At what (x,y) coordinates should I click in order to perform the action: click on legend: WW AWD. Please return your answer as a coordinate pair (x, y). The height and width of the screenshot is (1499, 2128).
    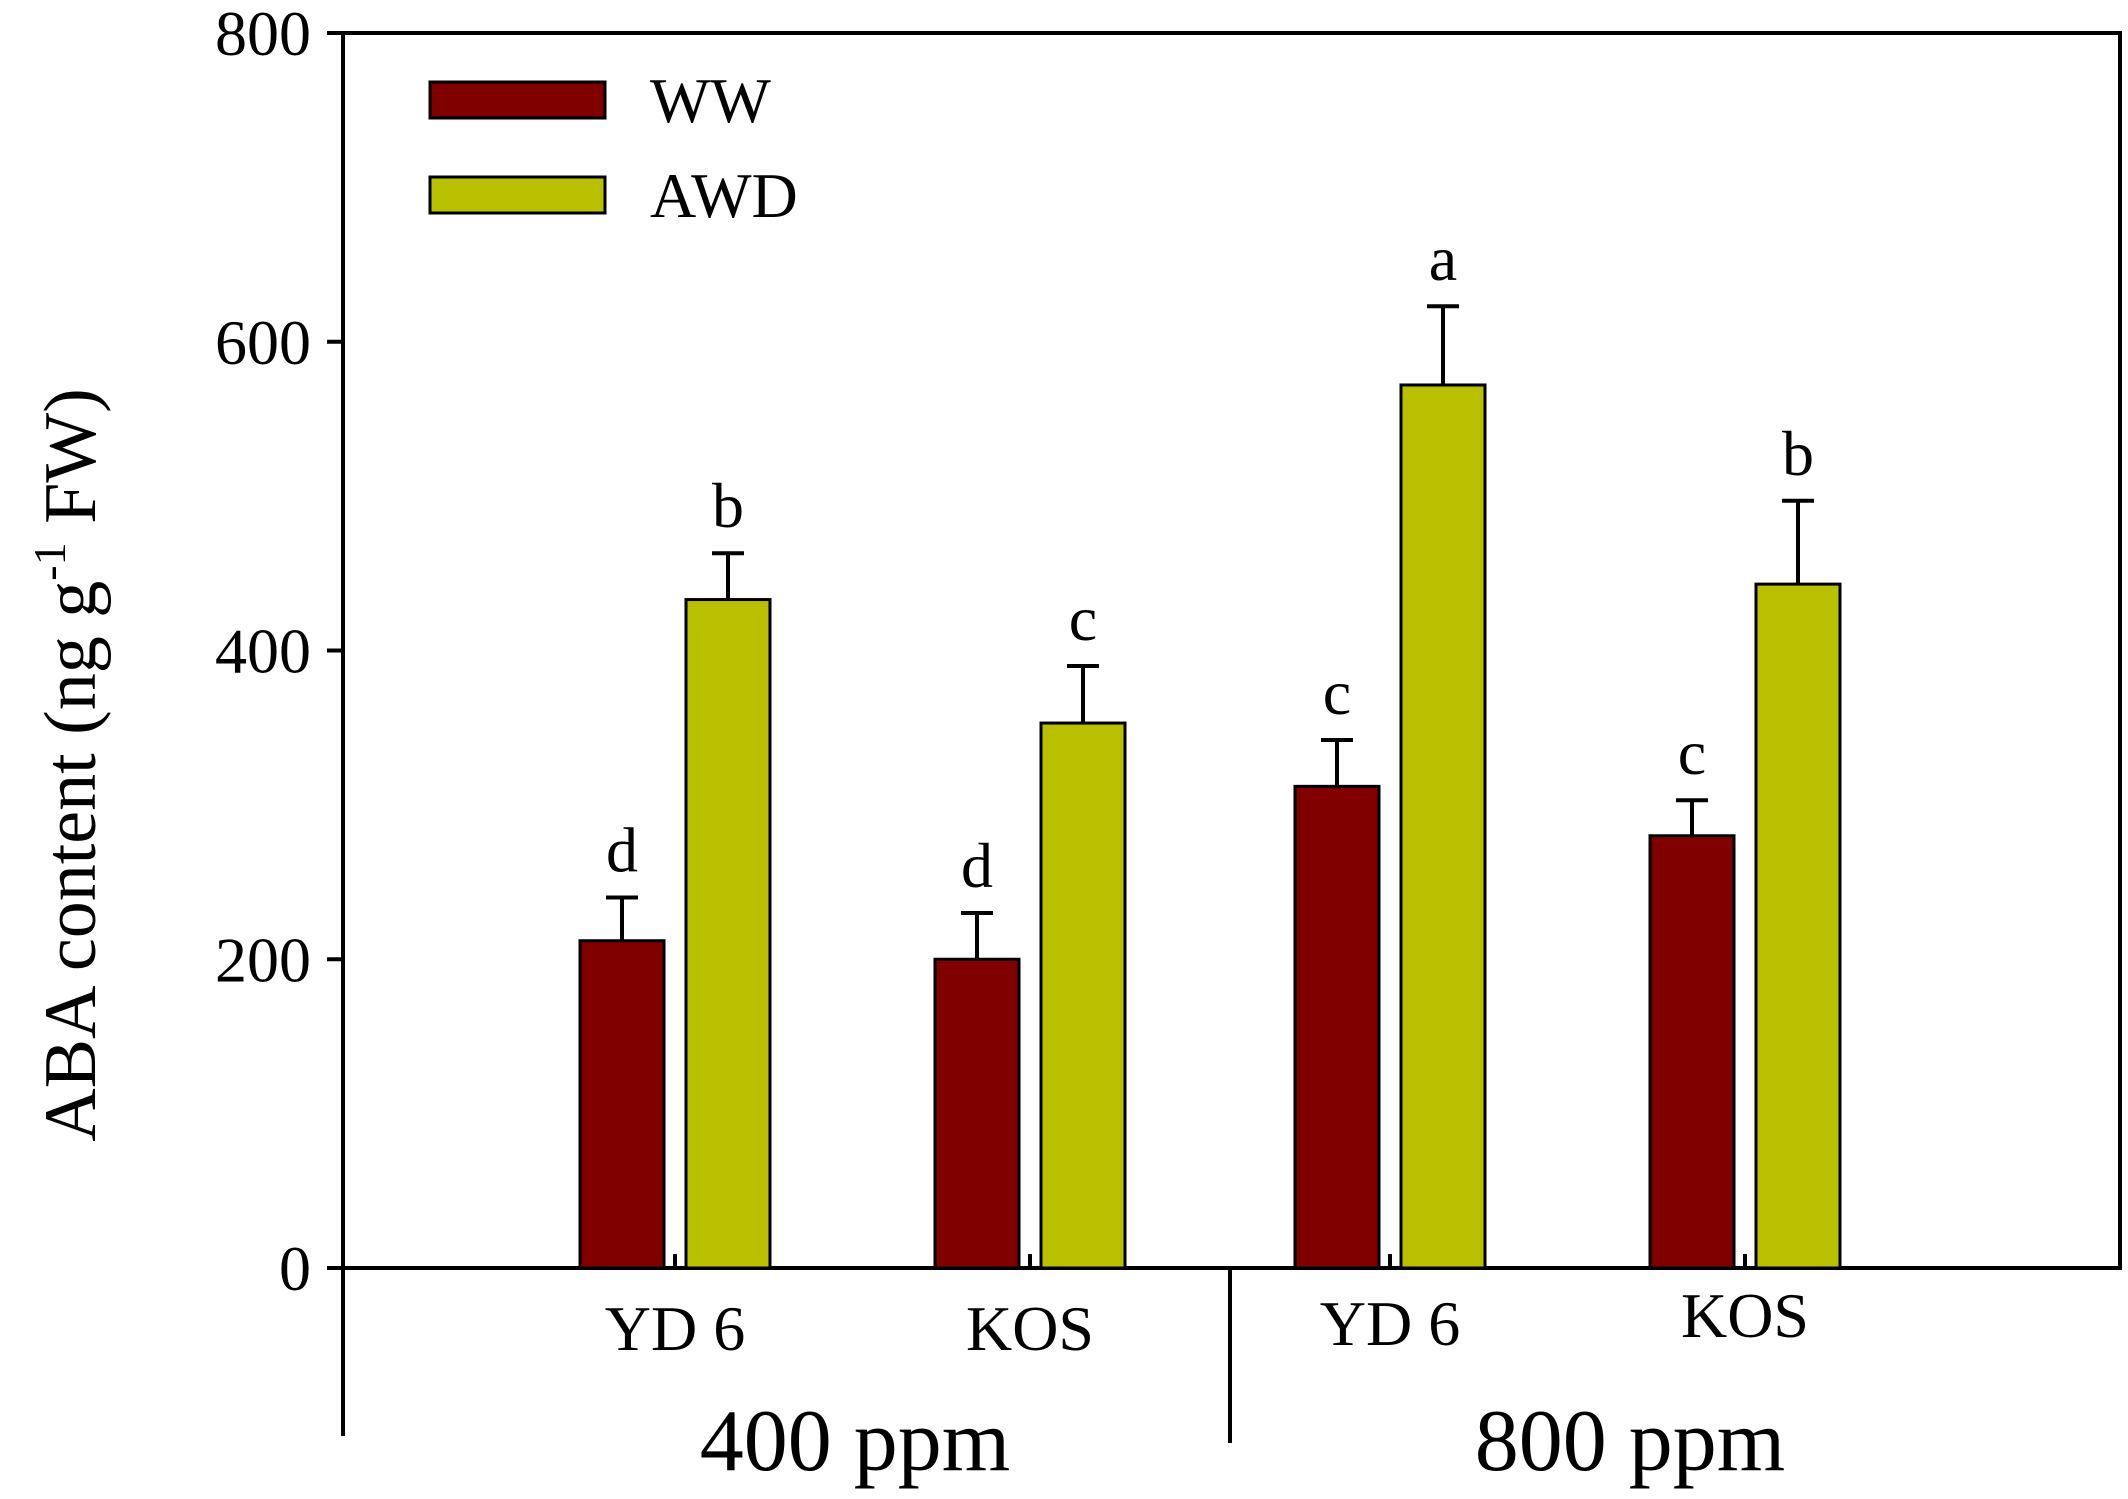
    Looking at the image, I should click on (613, 148).